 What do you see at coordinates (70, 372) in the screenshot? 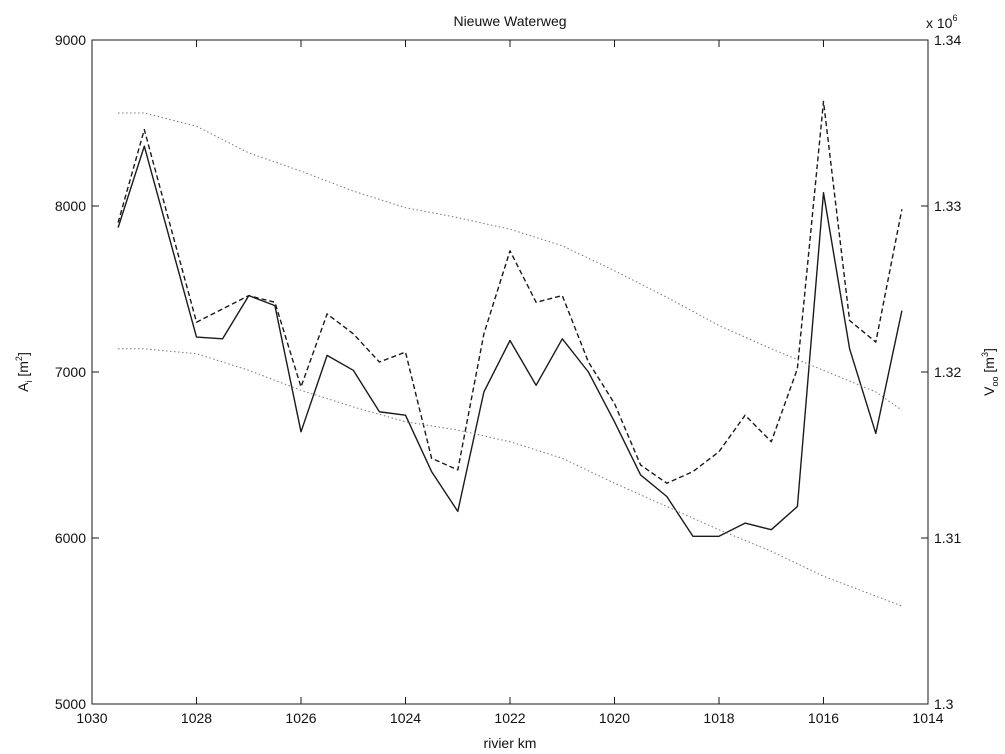
I see `y-left-tick-label: 7000` at bounding box center [70, 372].